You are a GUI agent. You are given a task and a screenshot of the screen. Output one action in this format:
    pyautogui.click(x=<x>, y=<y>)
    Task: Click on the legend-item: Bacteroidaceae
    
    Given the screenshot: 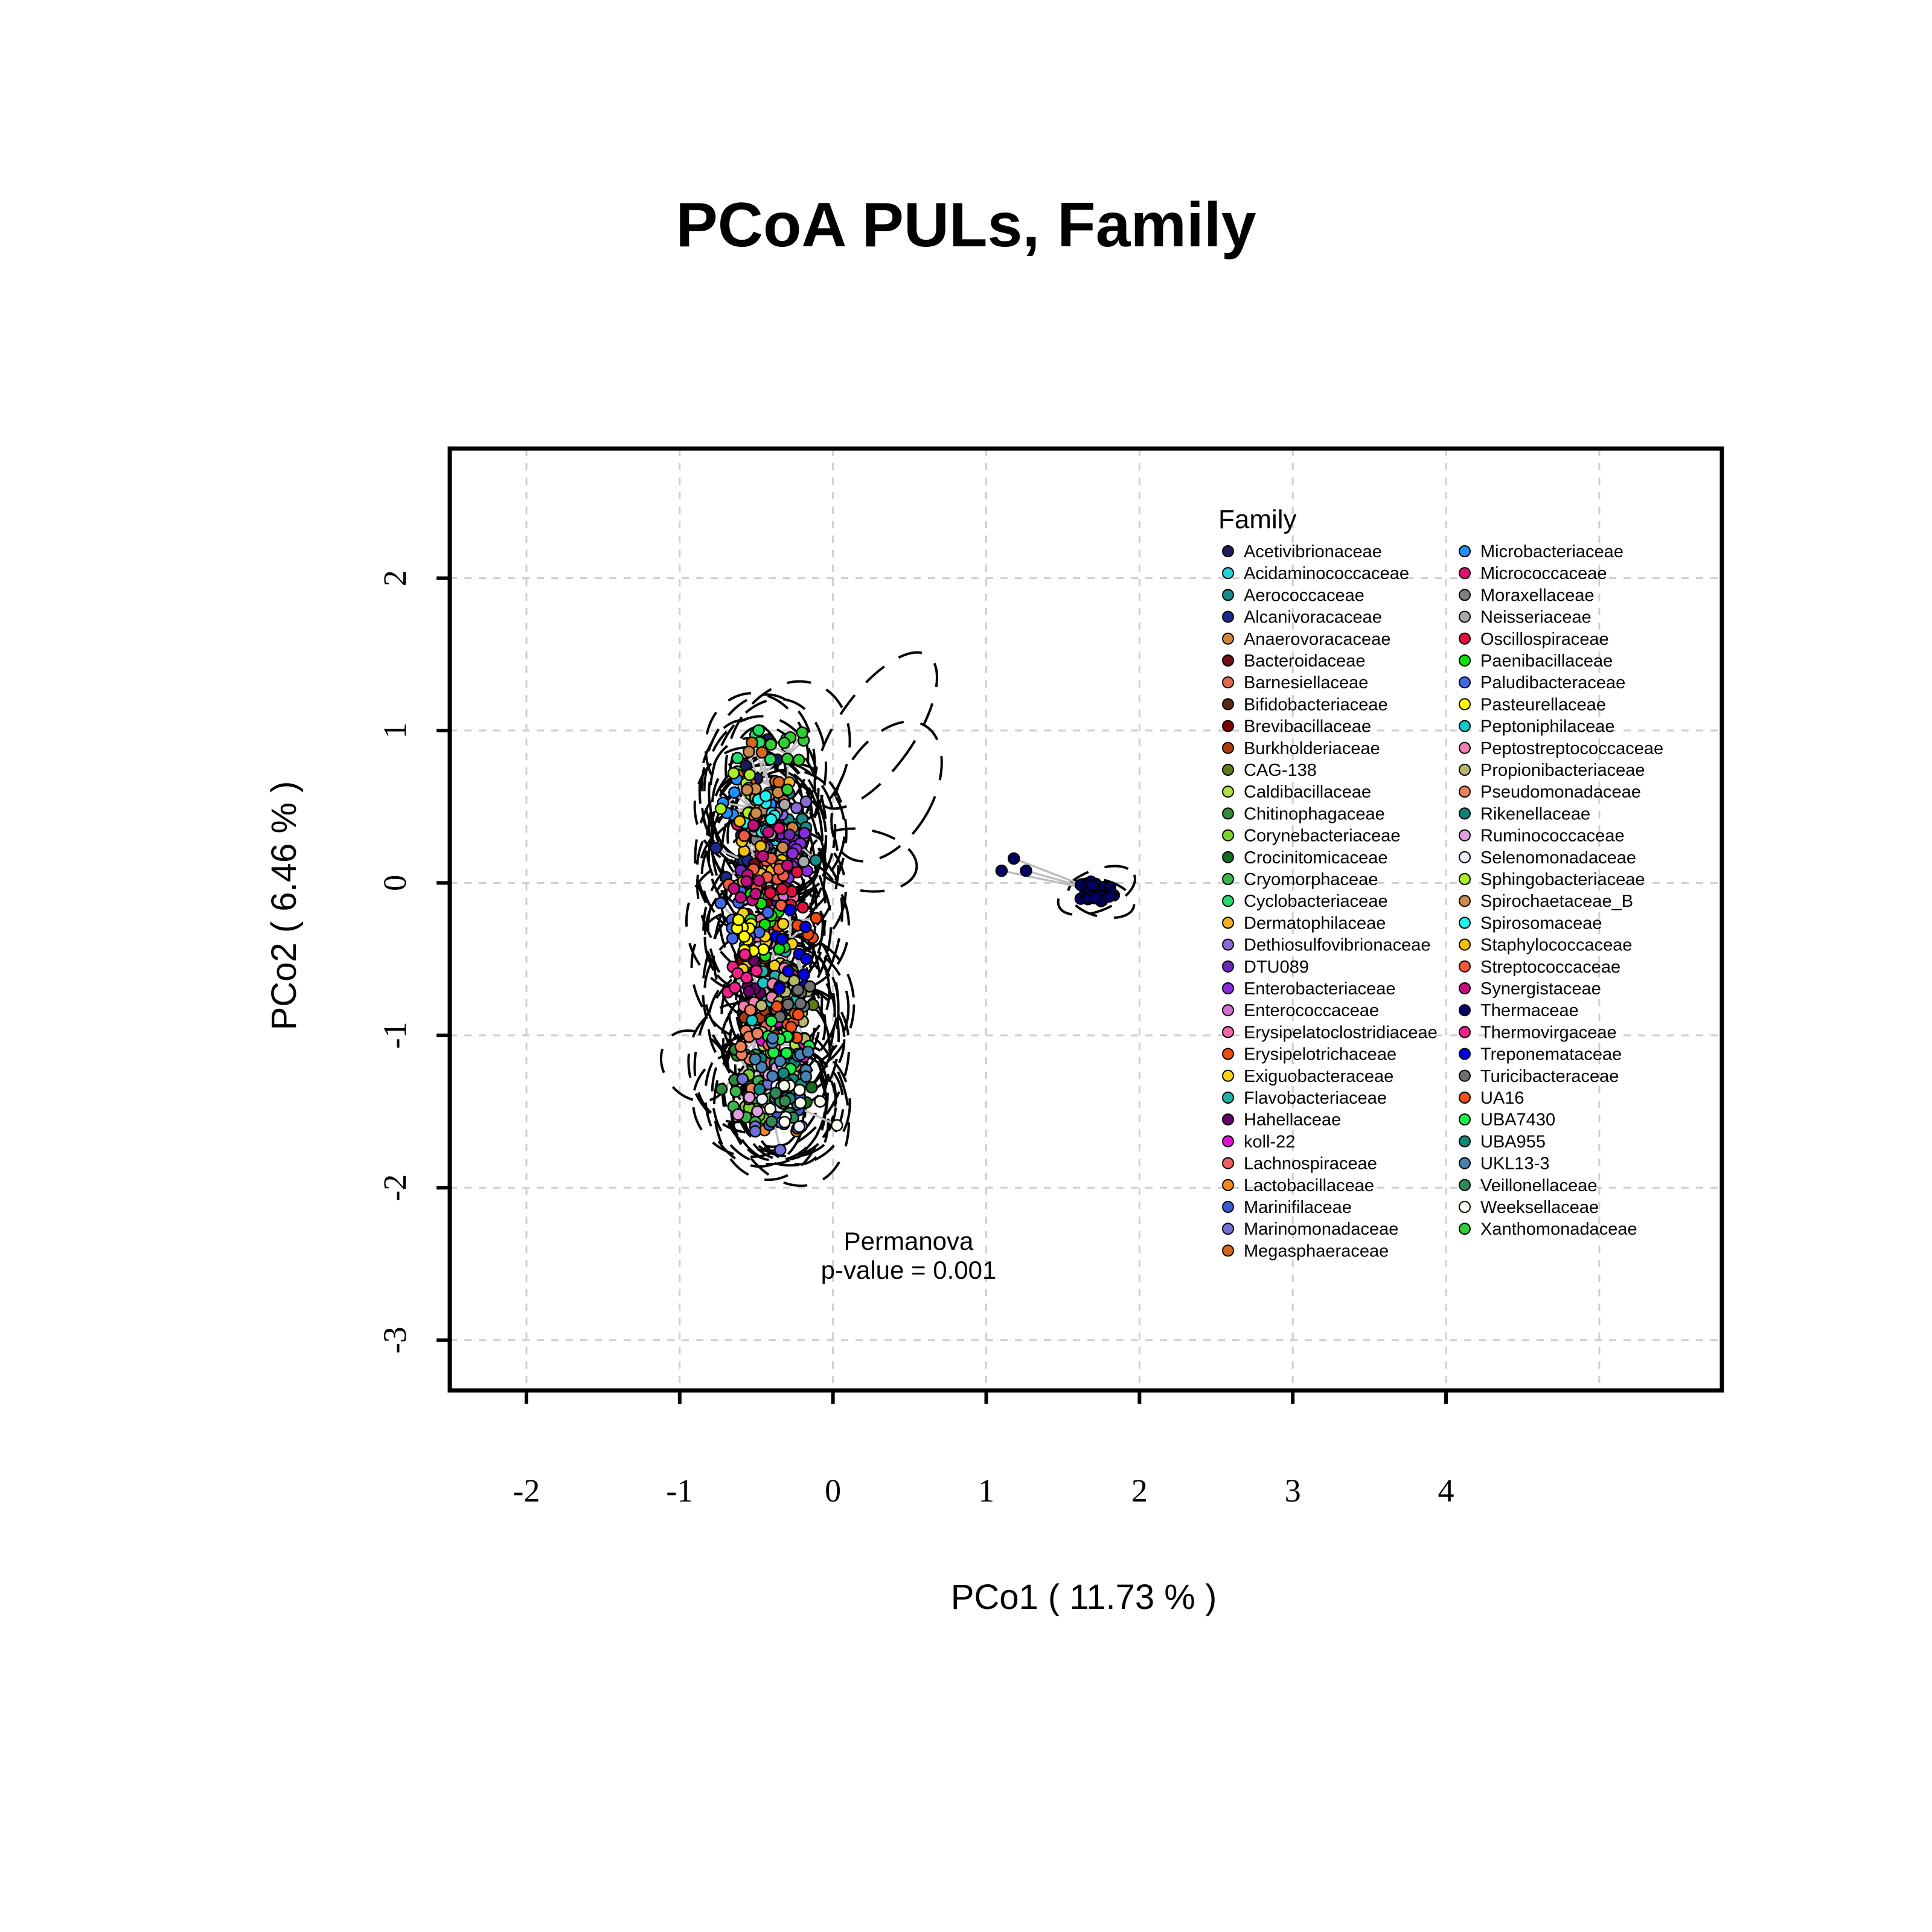 What is the action you would take?
    pyautogui.click(x=1305, y=661)
    